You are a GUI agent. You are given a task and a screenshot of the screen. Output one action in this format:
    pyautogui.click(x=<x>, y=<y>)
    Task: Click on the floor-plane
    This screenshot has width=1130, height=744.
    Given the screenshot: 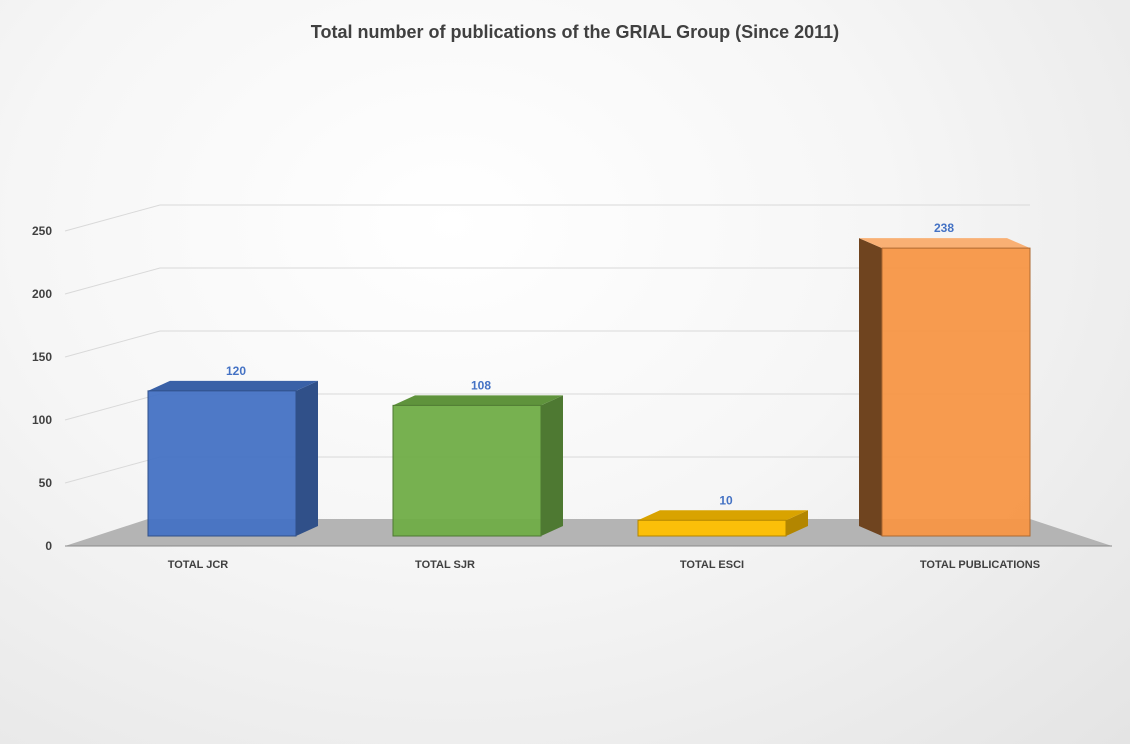 What is the action you would take?
    pyautogui.click(x=588, y=532)
    